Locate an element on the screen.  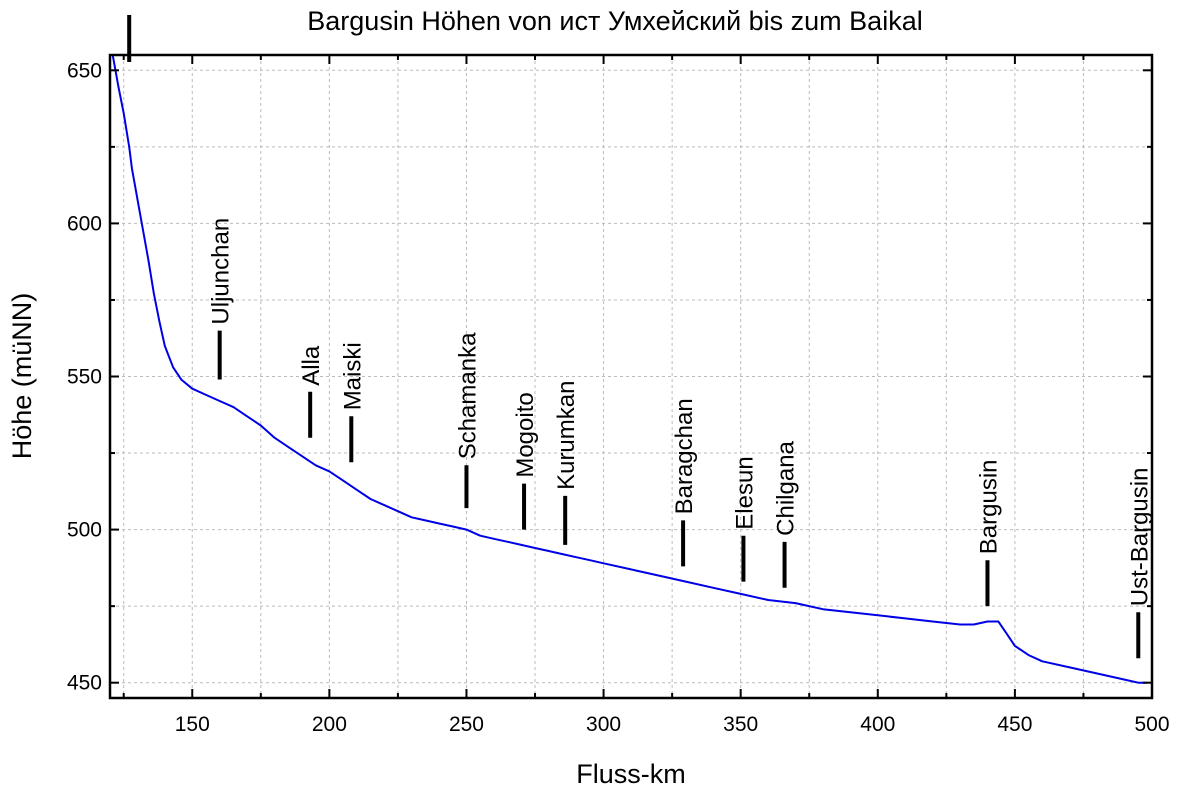
annotation-label: Uljunchan is located at coordinates (221, 271).